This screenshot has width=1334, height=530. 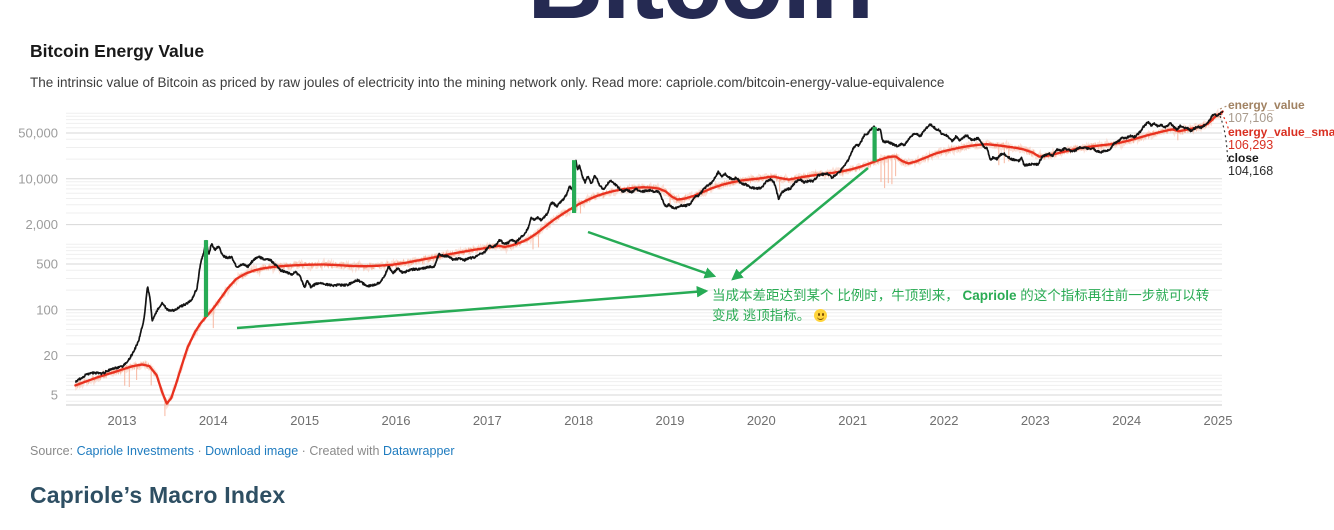 I want to click on datawrapper-link: Datawrapper, so click(x=418, y=451).